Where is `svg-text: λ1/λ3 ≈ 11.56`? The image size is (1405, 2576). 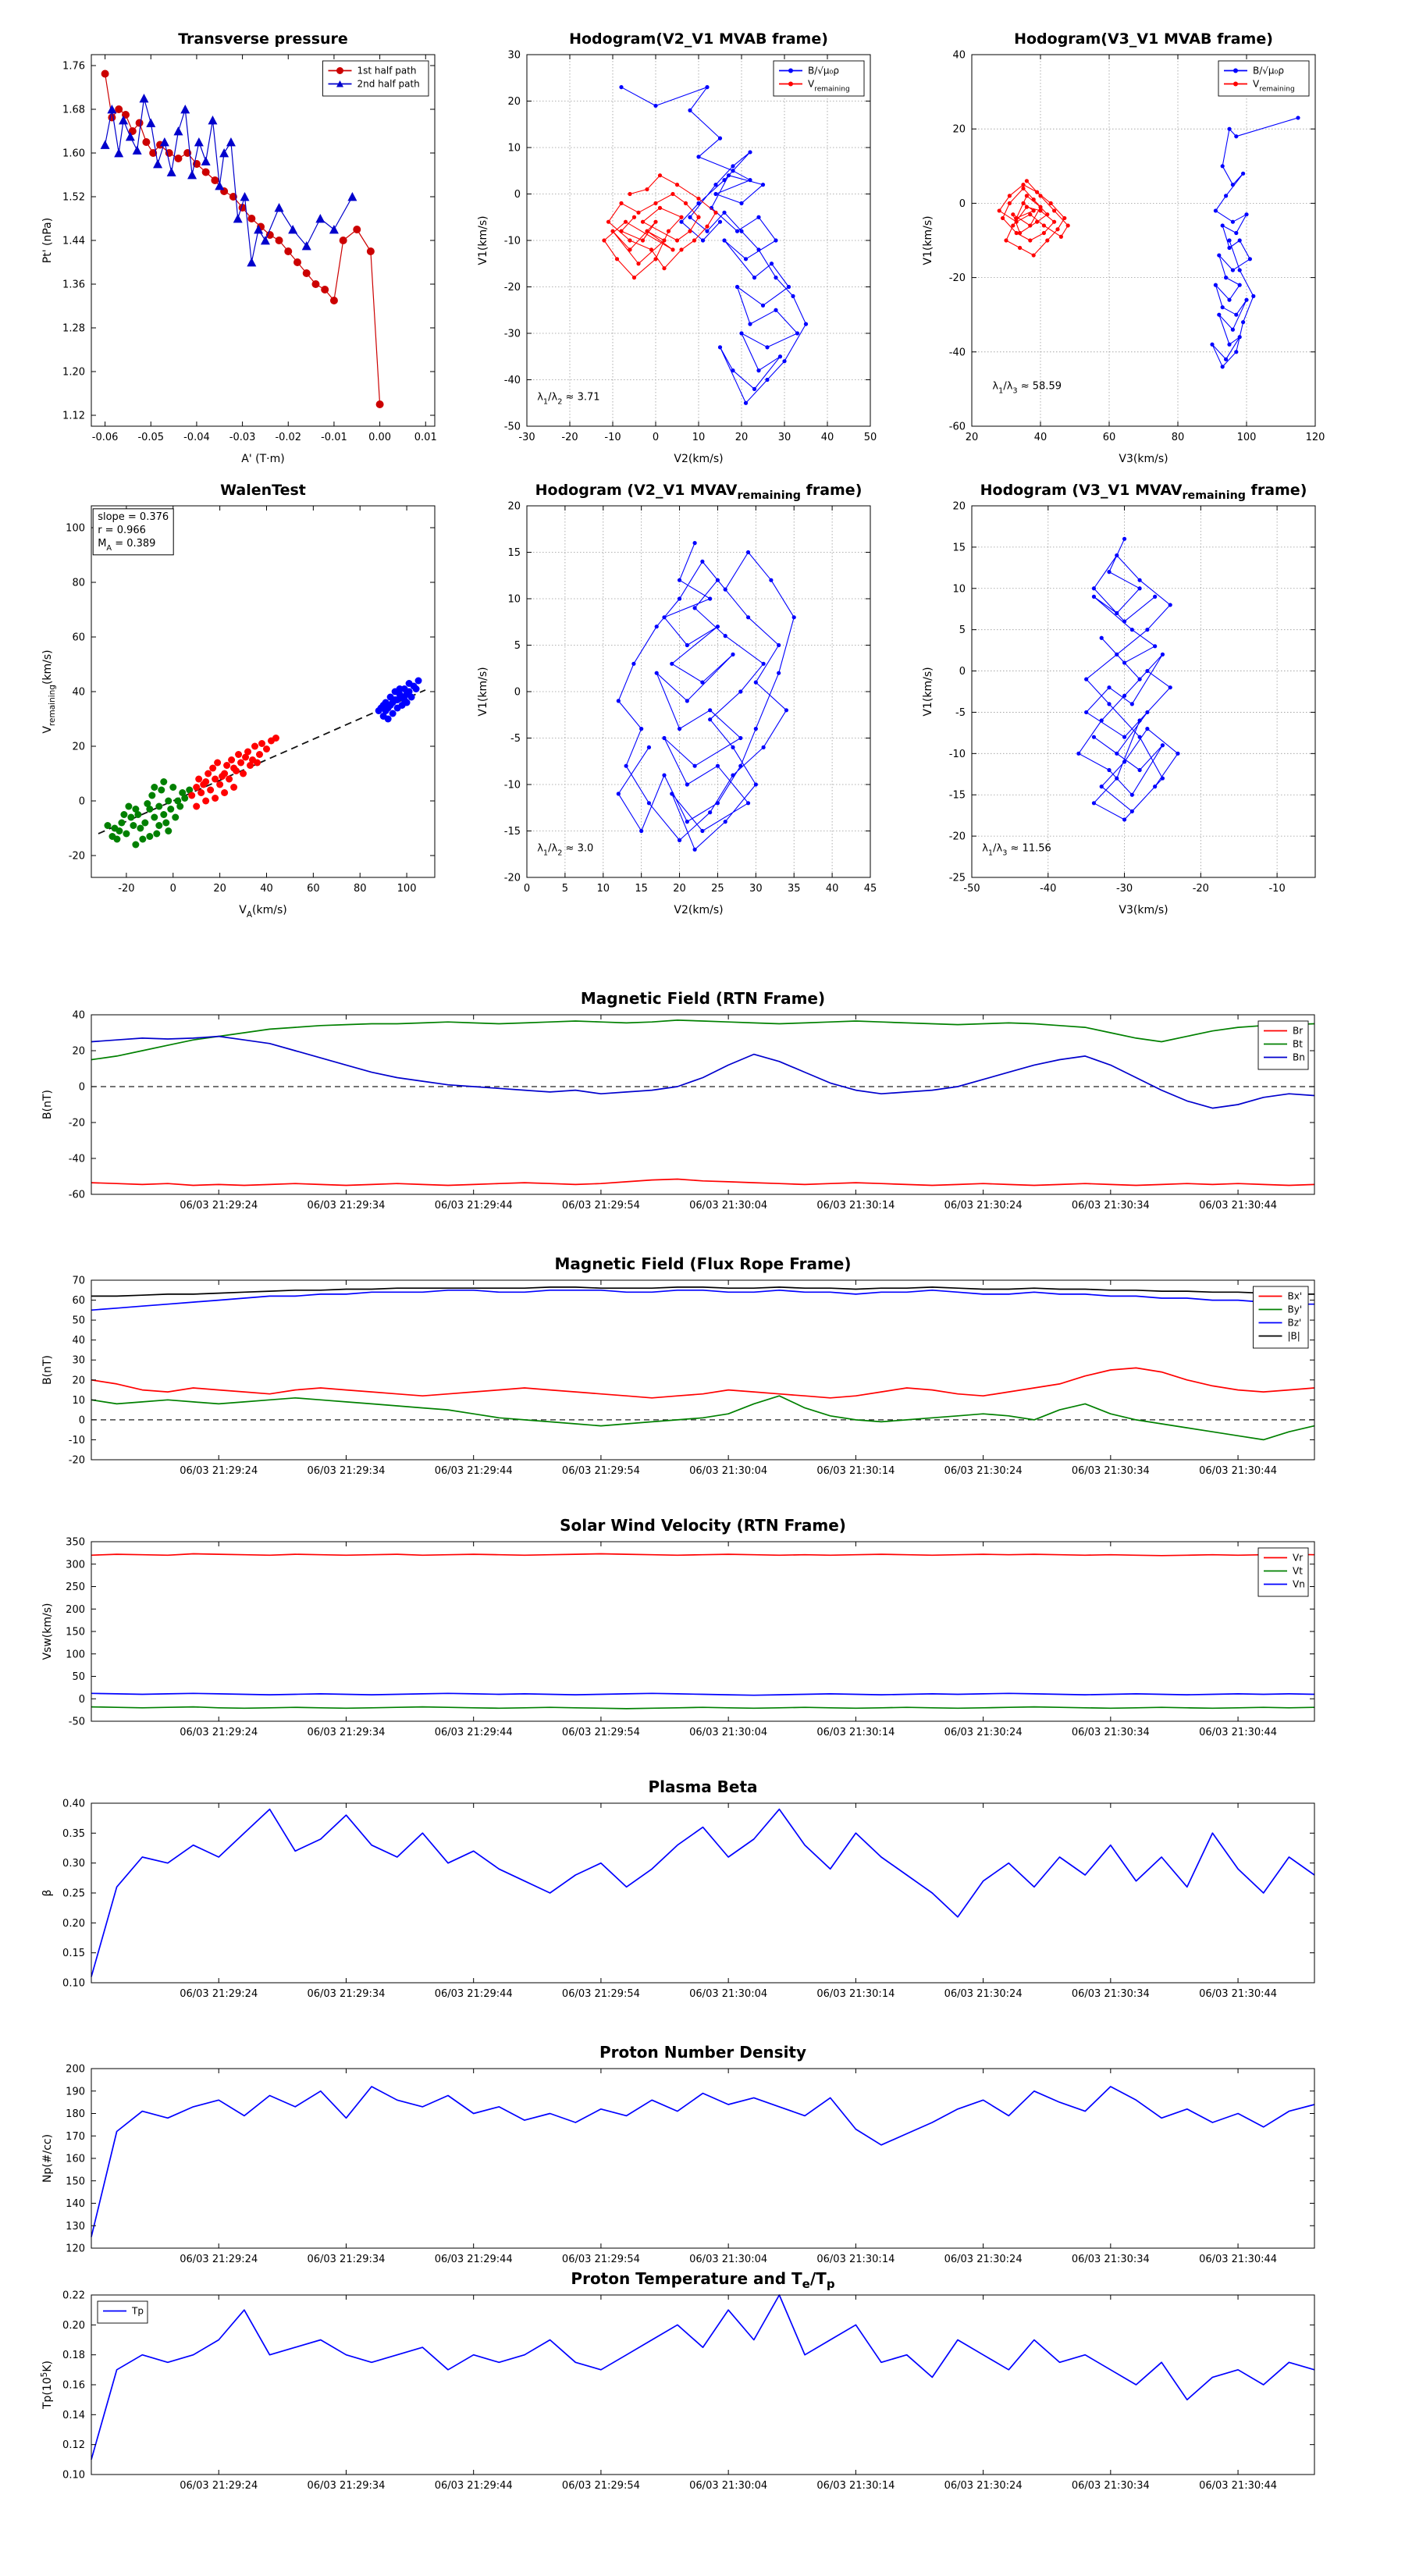
svg-text: λ1/λ3 ≈ 11.56 is located at coordinates (1017, 850).